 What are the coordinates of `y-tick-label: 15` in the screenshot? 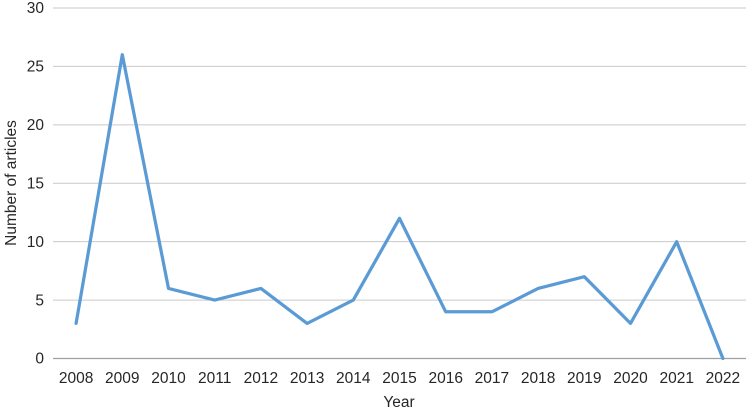 It's located at (35, 183).